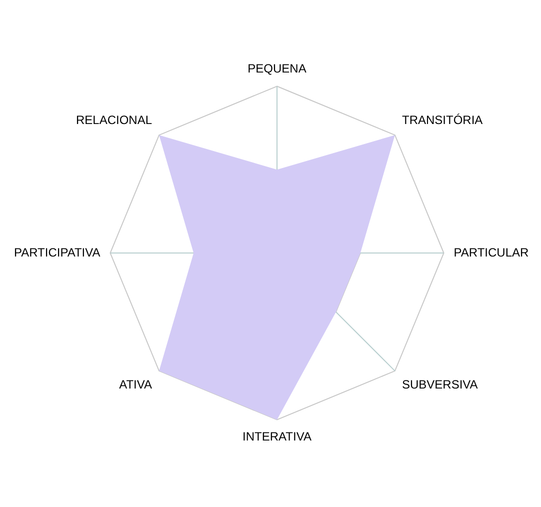  I want to click on spoke-label: INTERATIVA, so click(277, 436).